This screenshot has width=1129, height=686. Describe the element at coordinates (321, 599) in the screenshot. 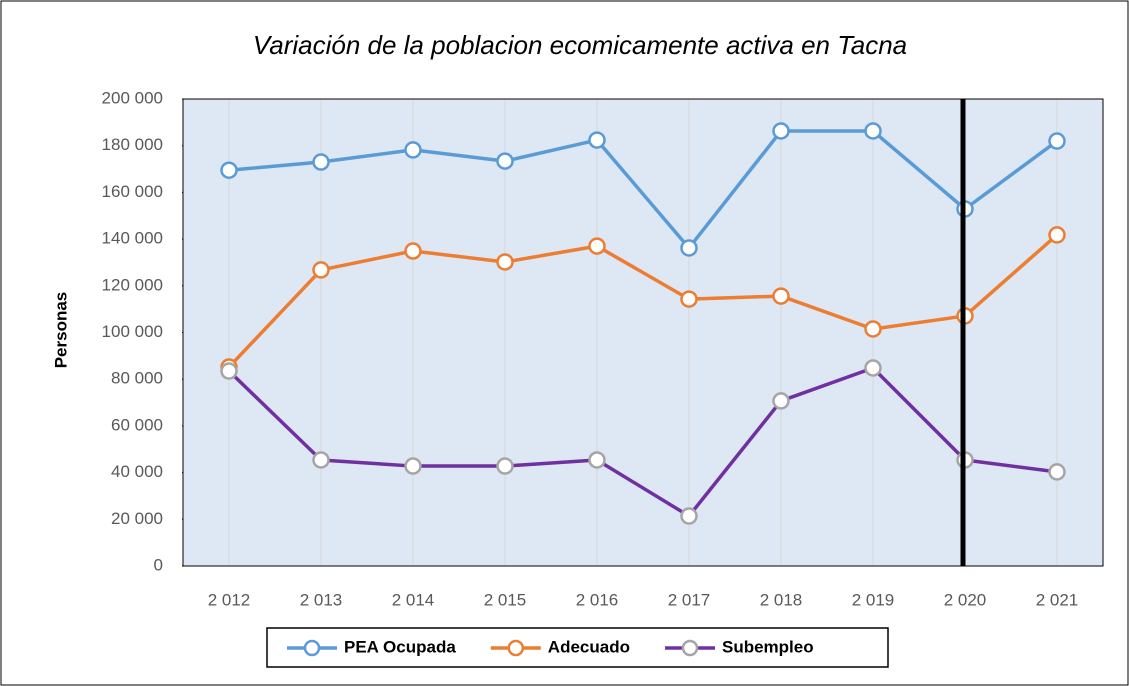

I see `x-tick-label: 2 013` at that location.